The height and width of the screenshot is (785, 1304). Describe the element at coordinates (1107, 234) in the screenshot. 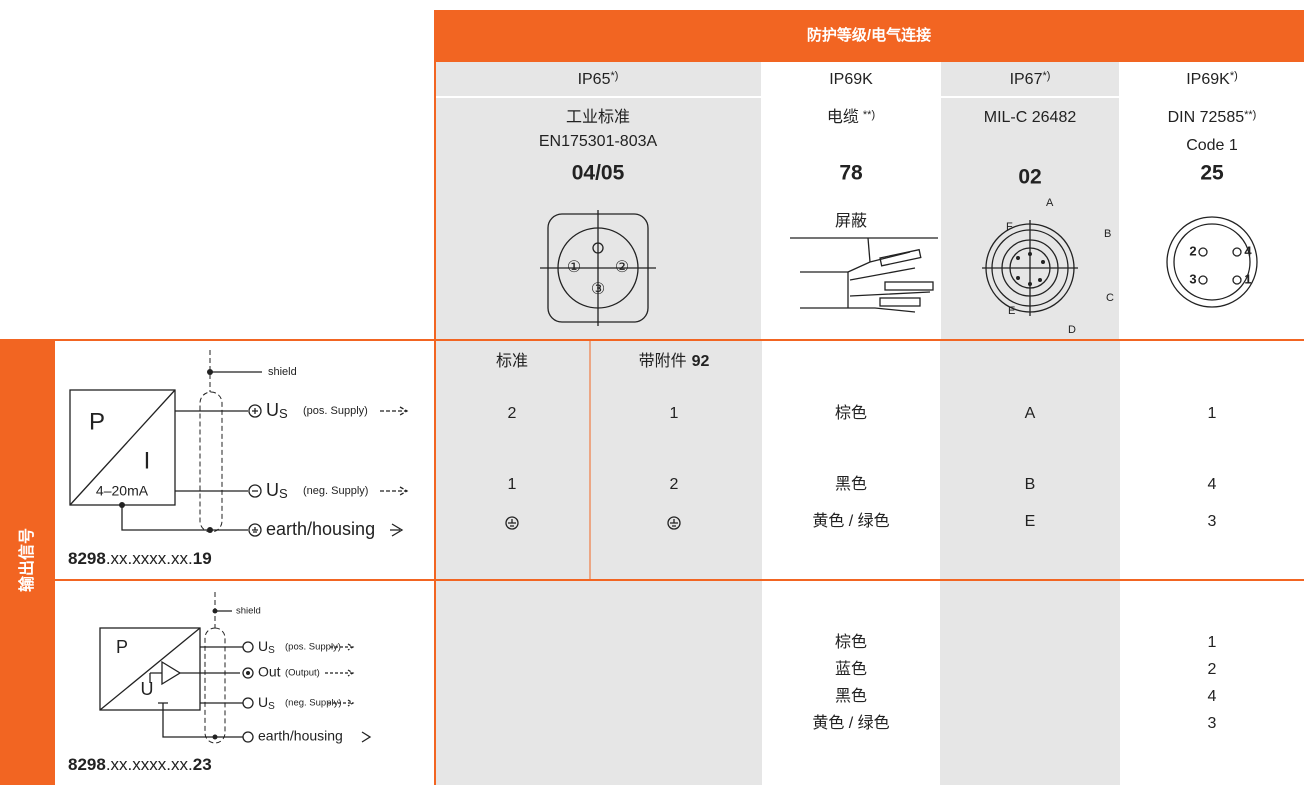

I see `pin-label: B` at that location.